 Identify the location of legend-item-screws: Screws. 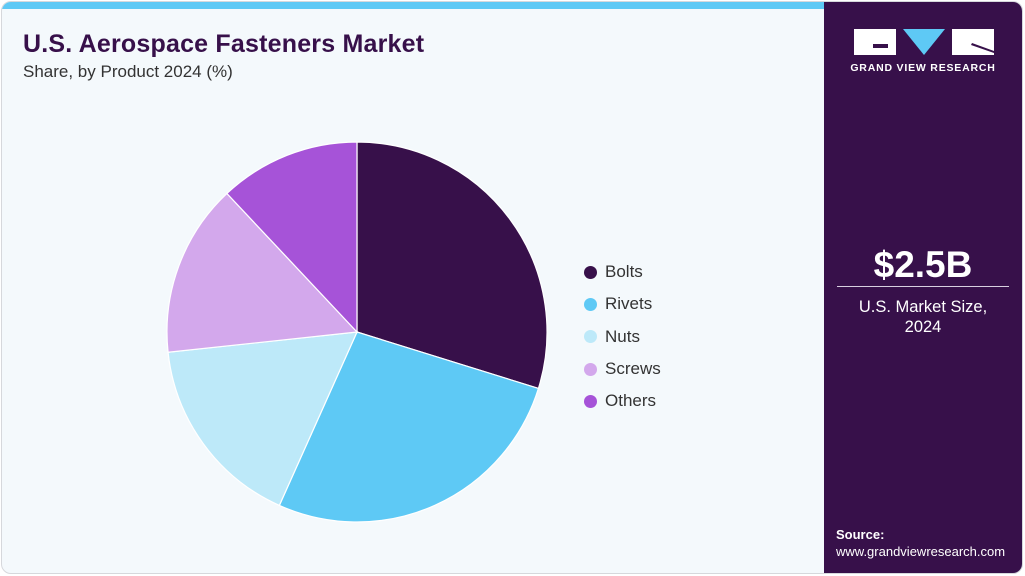
(622, 369).